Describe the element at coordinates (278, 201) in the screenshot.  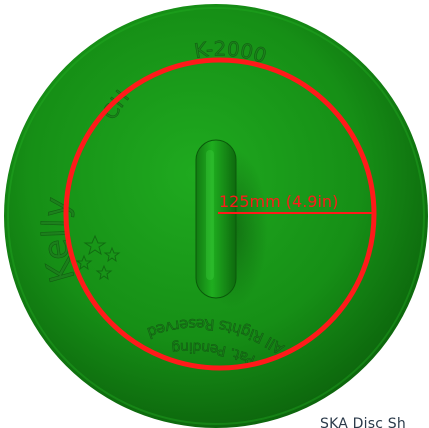
I see `measurement-label: 125mm (4.9in)` at that location.